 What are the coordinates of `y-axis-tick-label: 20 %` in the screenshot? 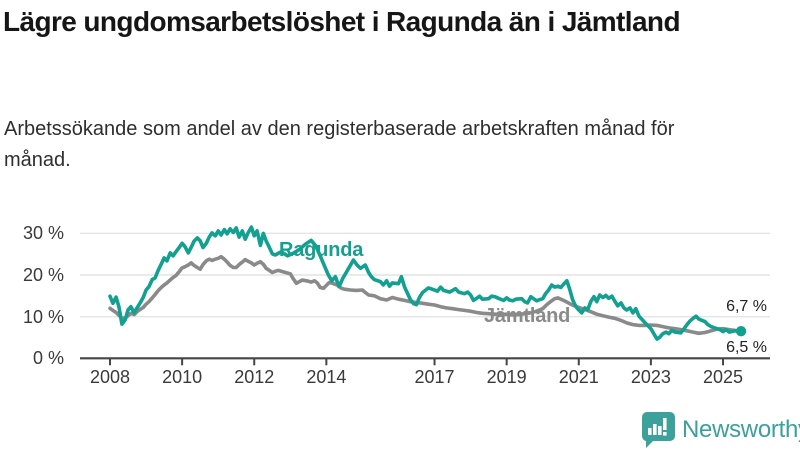 It's located at (43, 275).